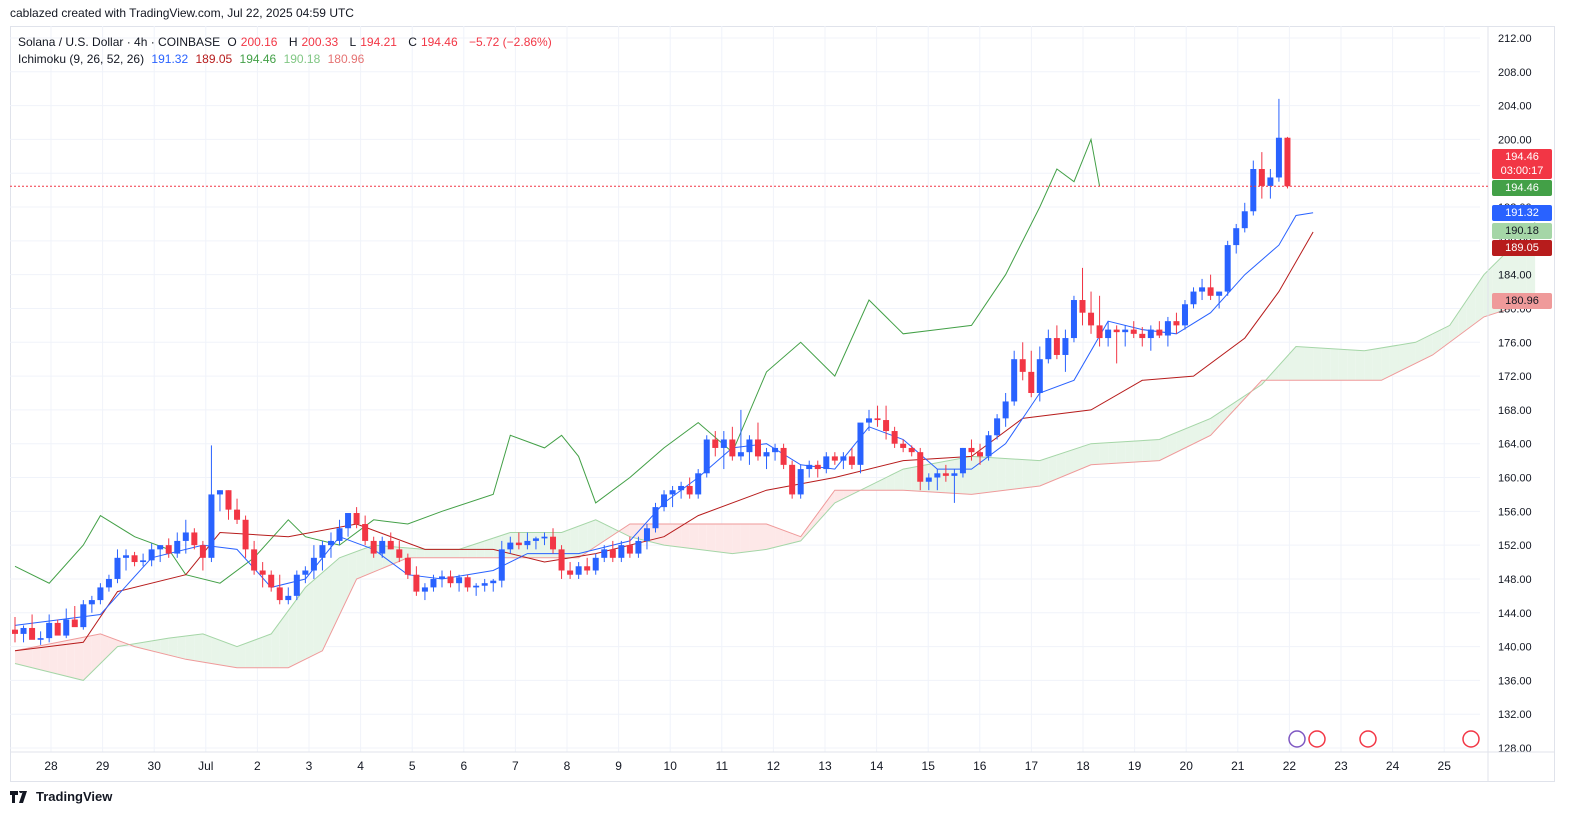  What do you see at coordinates (1515, 681) in the screenshot?
I see `y-tick-label: 136.00` at bounding box center [1515, 681].